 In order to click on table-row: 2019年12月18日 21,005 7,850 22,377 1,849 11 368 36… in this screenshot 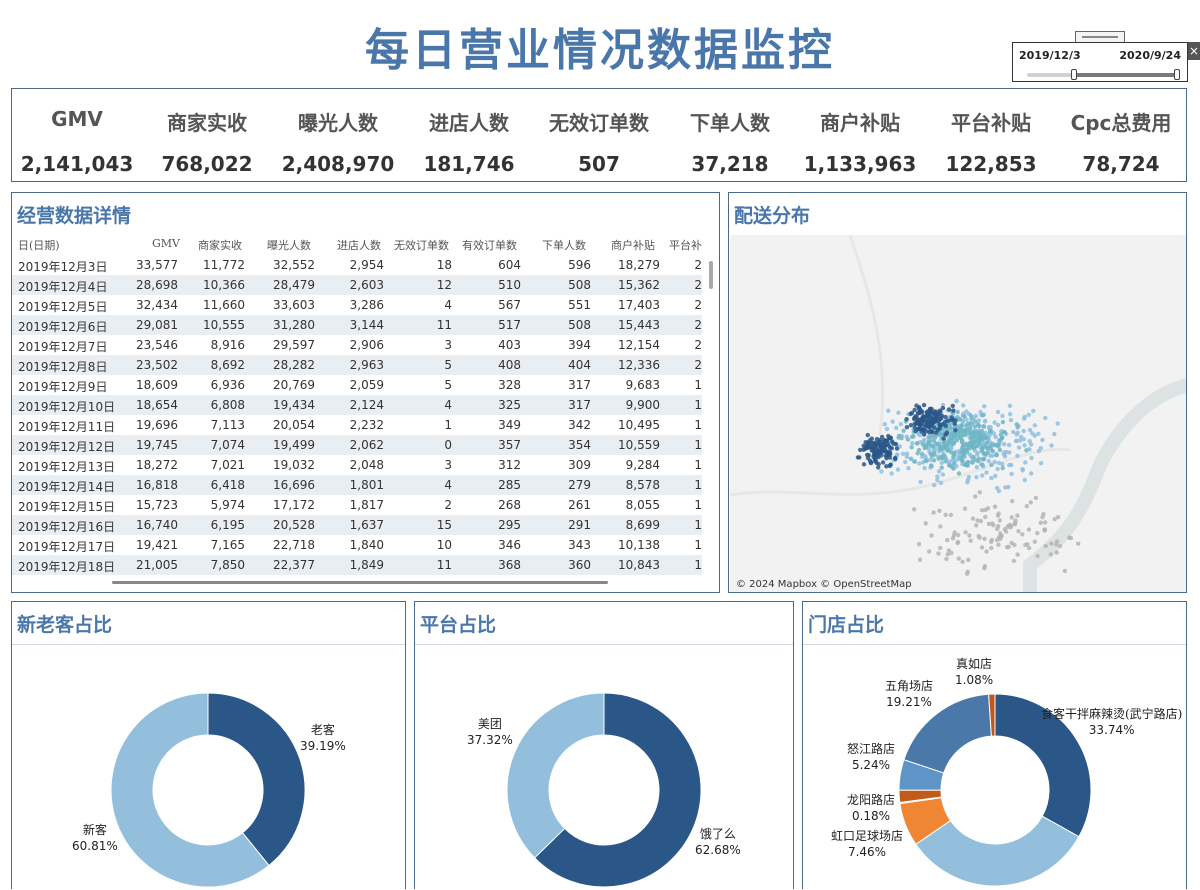, I will do `click(357, 565)`.